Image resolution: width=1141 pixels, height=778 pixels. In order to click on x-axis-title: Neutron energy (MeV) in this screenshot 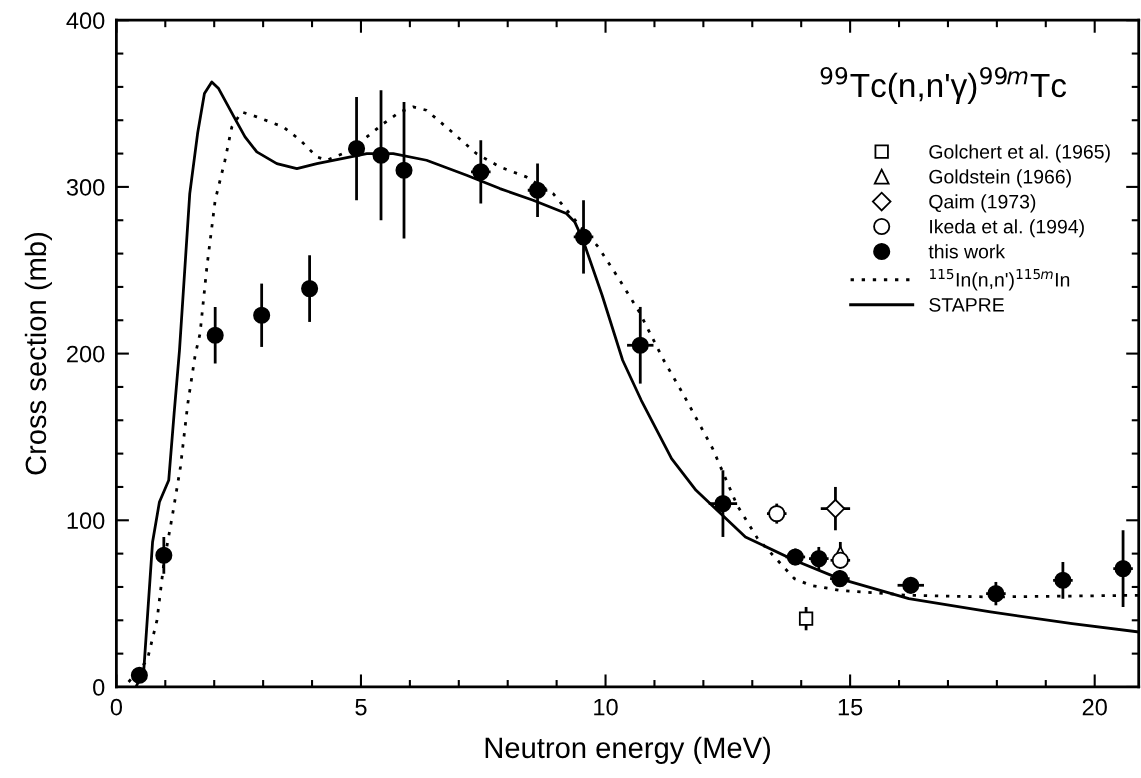, I will do `click(628, 750)`.